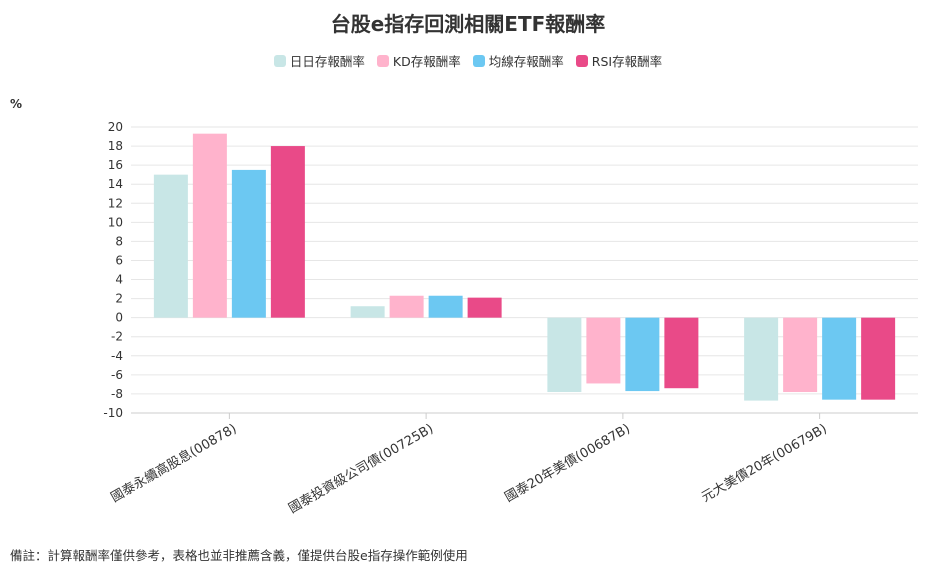 Image resolution: width=936 pixels, height=575 pixels. What do you see at coordinates (119, 299) in the screenshot?
I see `y-tick-label: 2` at bounding box center [119, 299].